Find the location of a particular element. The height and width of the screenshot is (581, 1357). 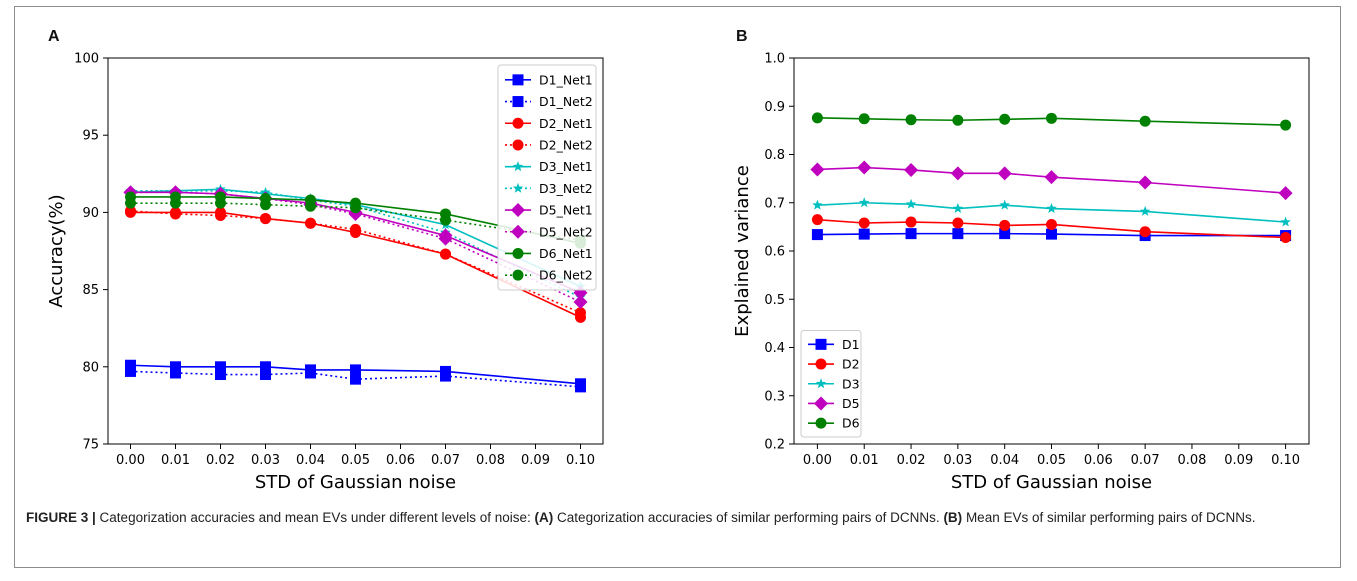

chart-0-legend-label: D2_Net2 is located at coordinates (566, 144).